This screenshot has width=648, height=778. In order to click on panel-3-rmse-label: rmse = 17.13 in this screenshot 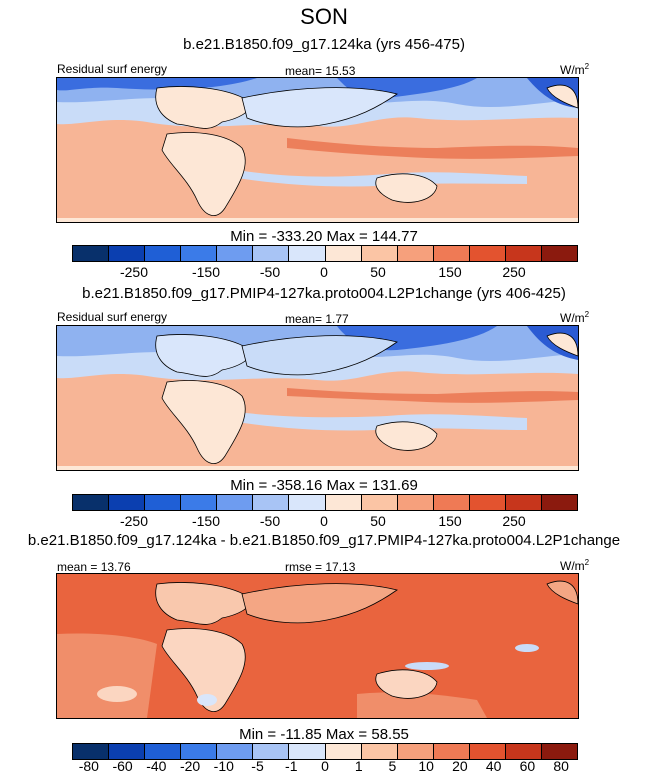, I will do `click(320, 567)`.